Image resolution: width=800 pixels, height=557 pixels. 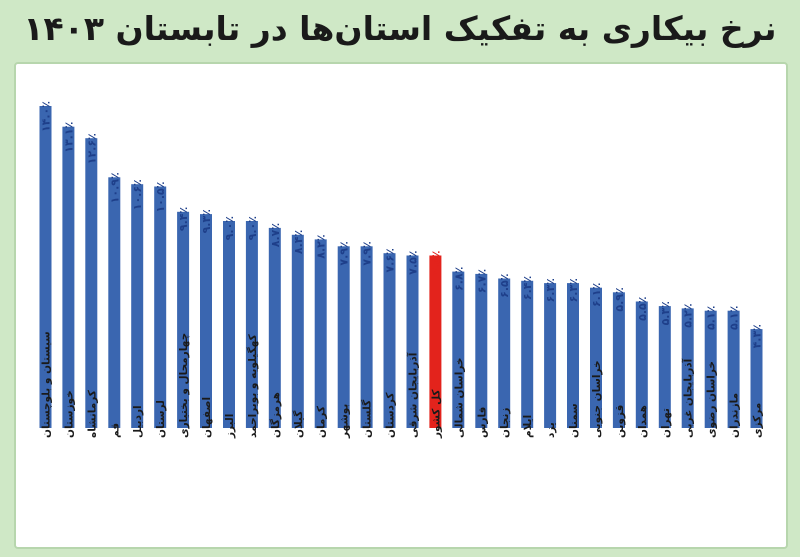 I want to click on data-label: ۱۰.۶٪, so click(x=137, y=194).